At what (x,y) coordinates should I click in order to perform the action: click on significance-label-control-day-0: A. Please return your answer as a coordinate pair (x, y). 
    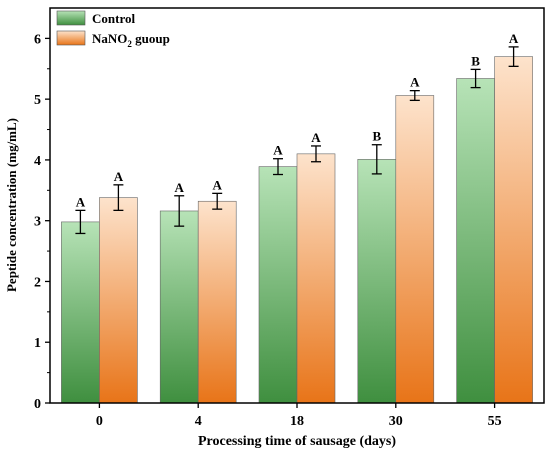
    Looking at the image, I should click on (81, 201).